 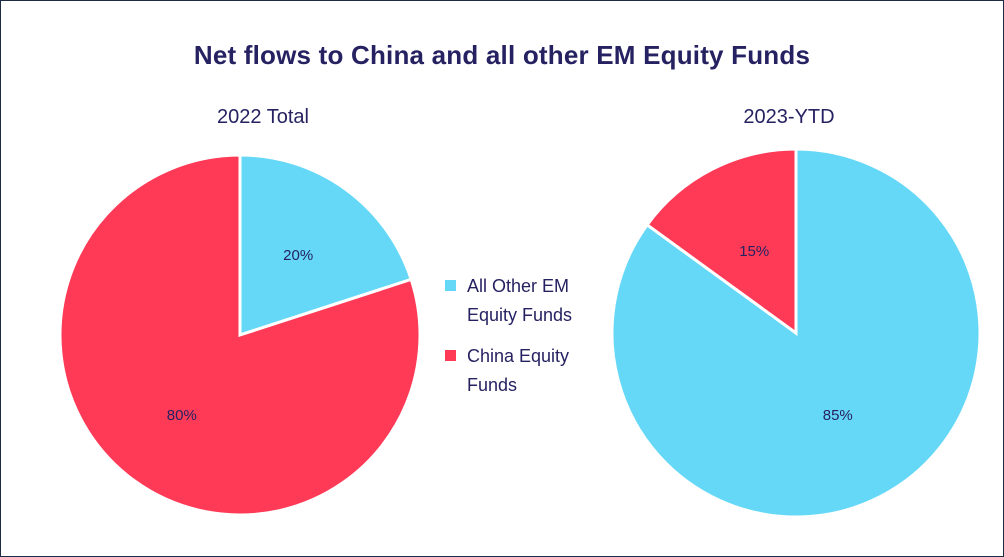 I want to click on legend-swatch-china, so click(x=450, y=355).